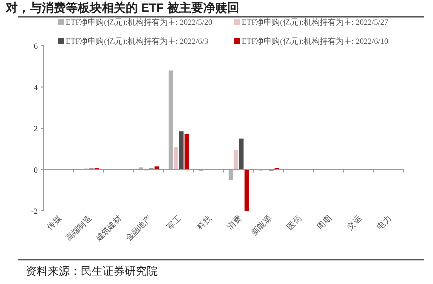 The height and width of the screenshot is (284, 433). I want to click on text: 资料来源：民生证券研究院, so click(92, 271).